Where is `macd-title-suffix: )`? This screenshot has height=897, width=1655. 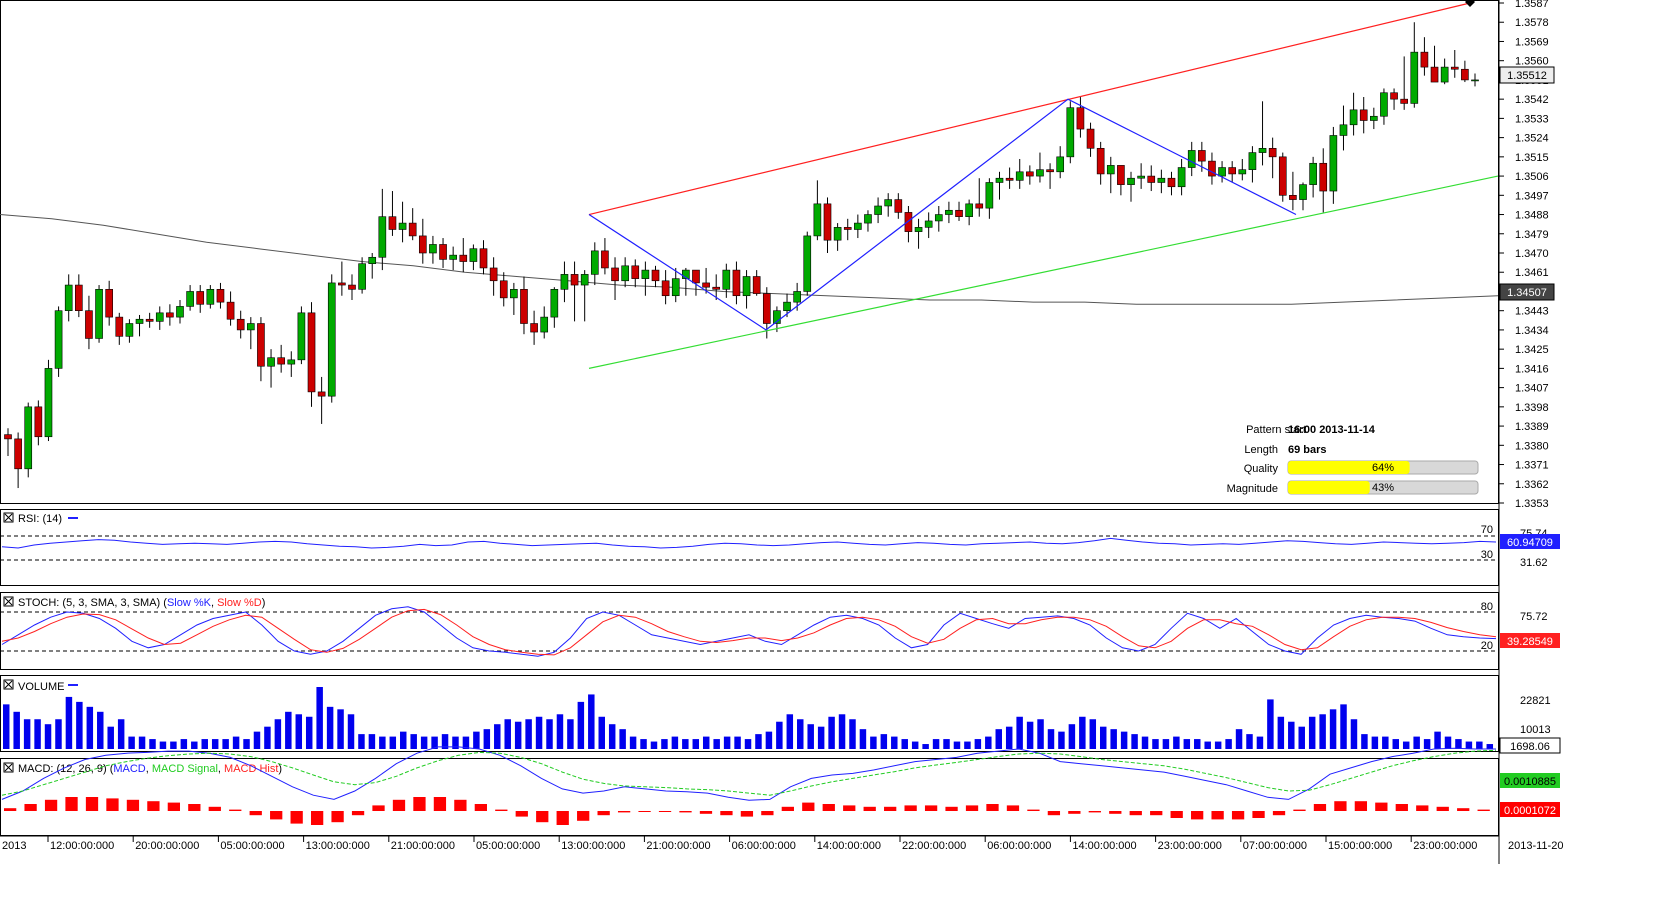
macd-title-suffix: ) is located at coordinates (280, 769).